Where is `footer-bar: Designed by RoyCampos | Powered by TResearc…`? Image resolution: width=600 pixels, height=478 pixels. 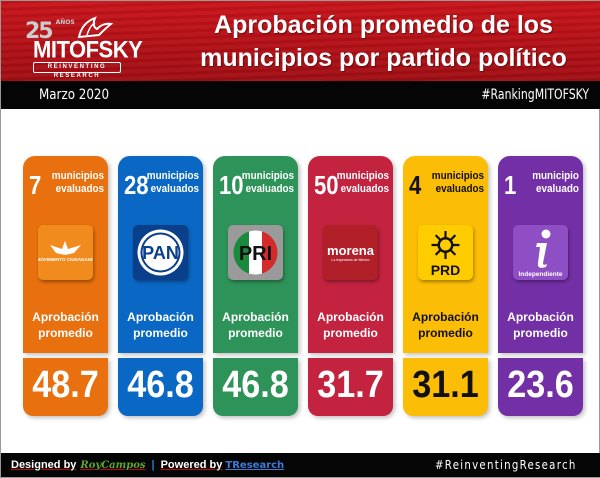
footer-bar: Designed by RoyCampos | Powered by TResearc… is located at coordinates (300, 465).